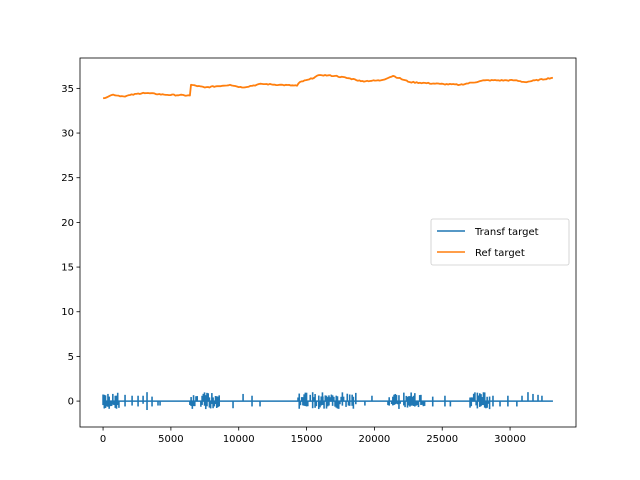 This screenshot has width=640, height=480. Describe the element at coordinates (67, 312) in the screenshot. I see `y-tick-label: 10` at that location.